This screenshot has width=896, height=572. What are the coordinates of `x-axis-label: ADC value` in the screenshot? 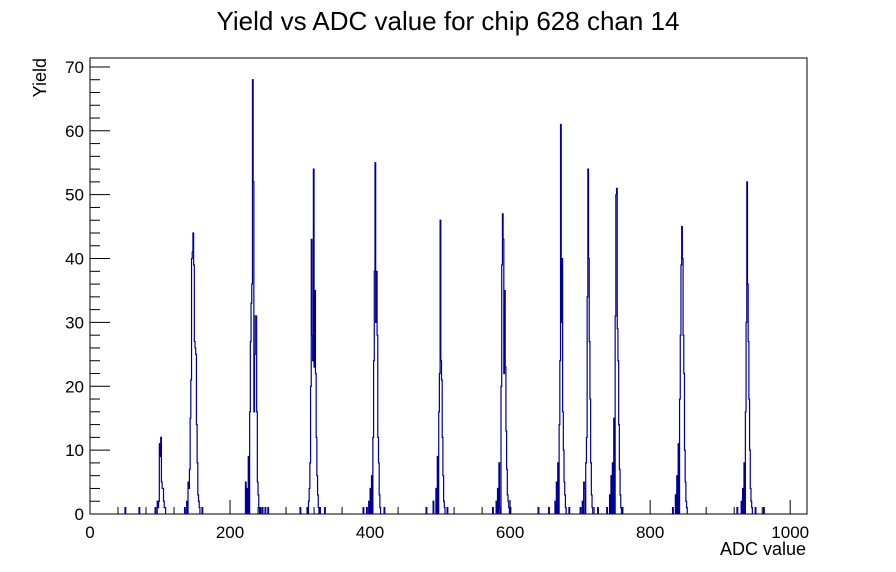 It's located at (763, 549).